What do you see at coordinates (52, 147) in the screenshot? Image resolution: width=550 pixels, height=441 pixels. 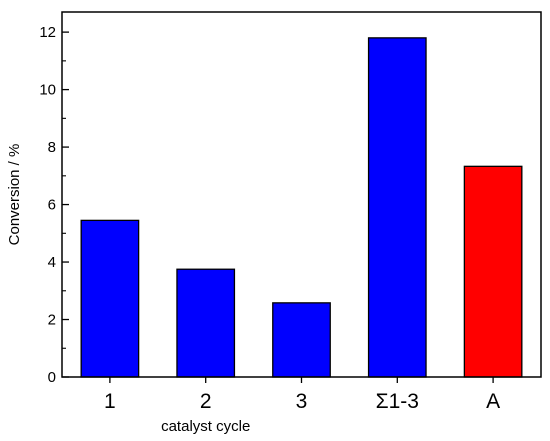 I see `y-tick-label: 8` at bounding box center [52, 147].